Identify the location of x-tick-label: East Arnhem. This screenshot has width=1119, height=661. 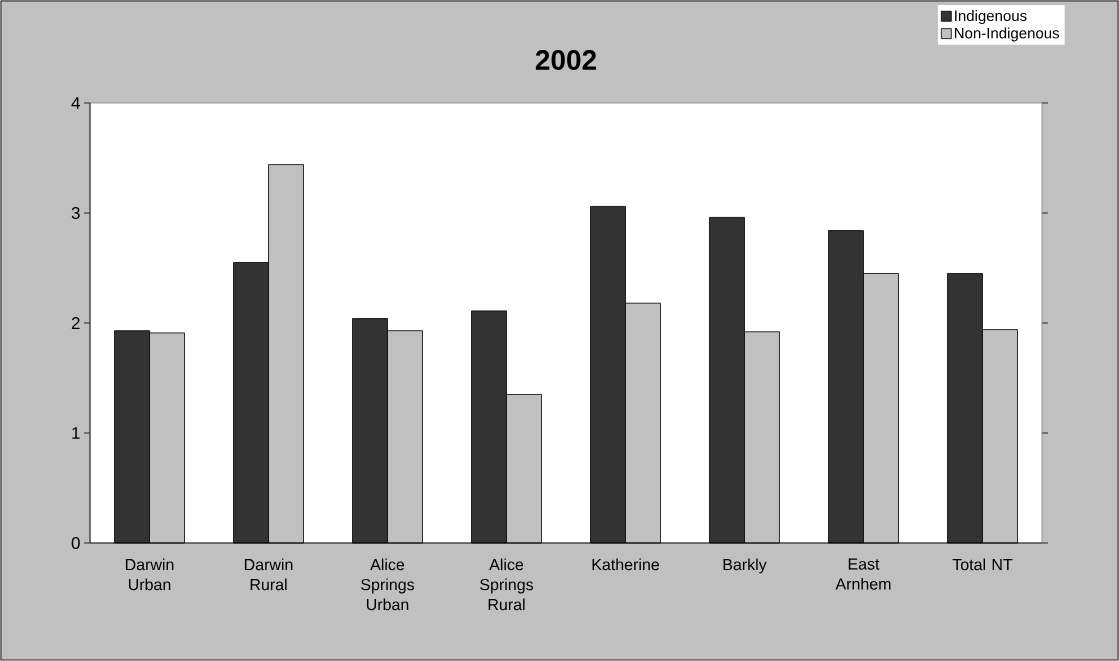
(863, 574).